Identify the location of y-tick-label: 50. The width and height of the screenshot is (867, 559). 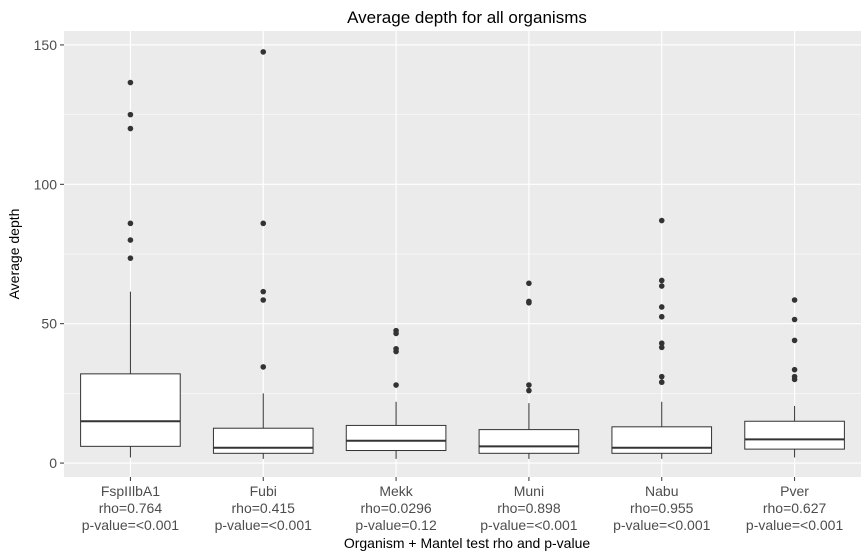
(49, 324).